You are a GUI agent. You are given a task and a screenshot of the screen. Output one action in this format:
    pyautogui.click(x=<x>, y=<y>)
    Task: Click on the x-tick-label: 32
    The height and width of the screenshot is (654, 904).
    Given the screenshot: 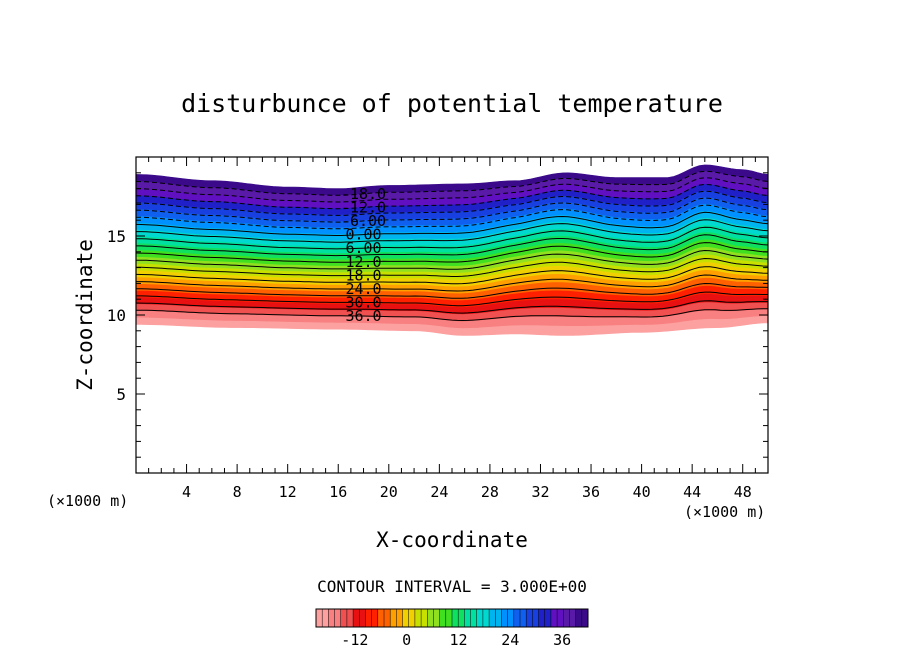 What is the action you would take?
    pyautogui.click(x=540, y=492)
    